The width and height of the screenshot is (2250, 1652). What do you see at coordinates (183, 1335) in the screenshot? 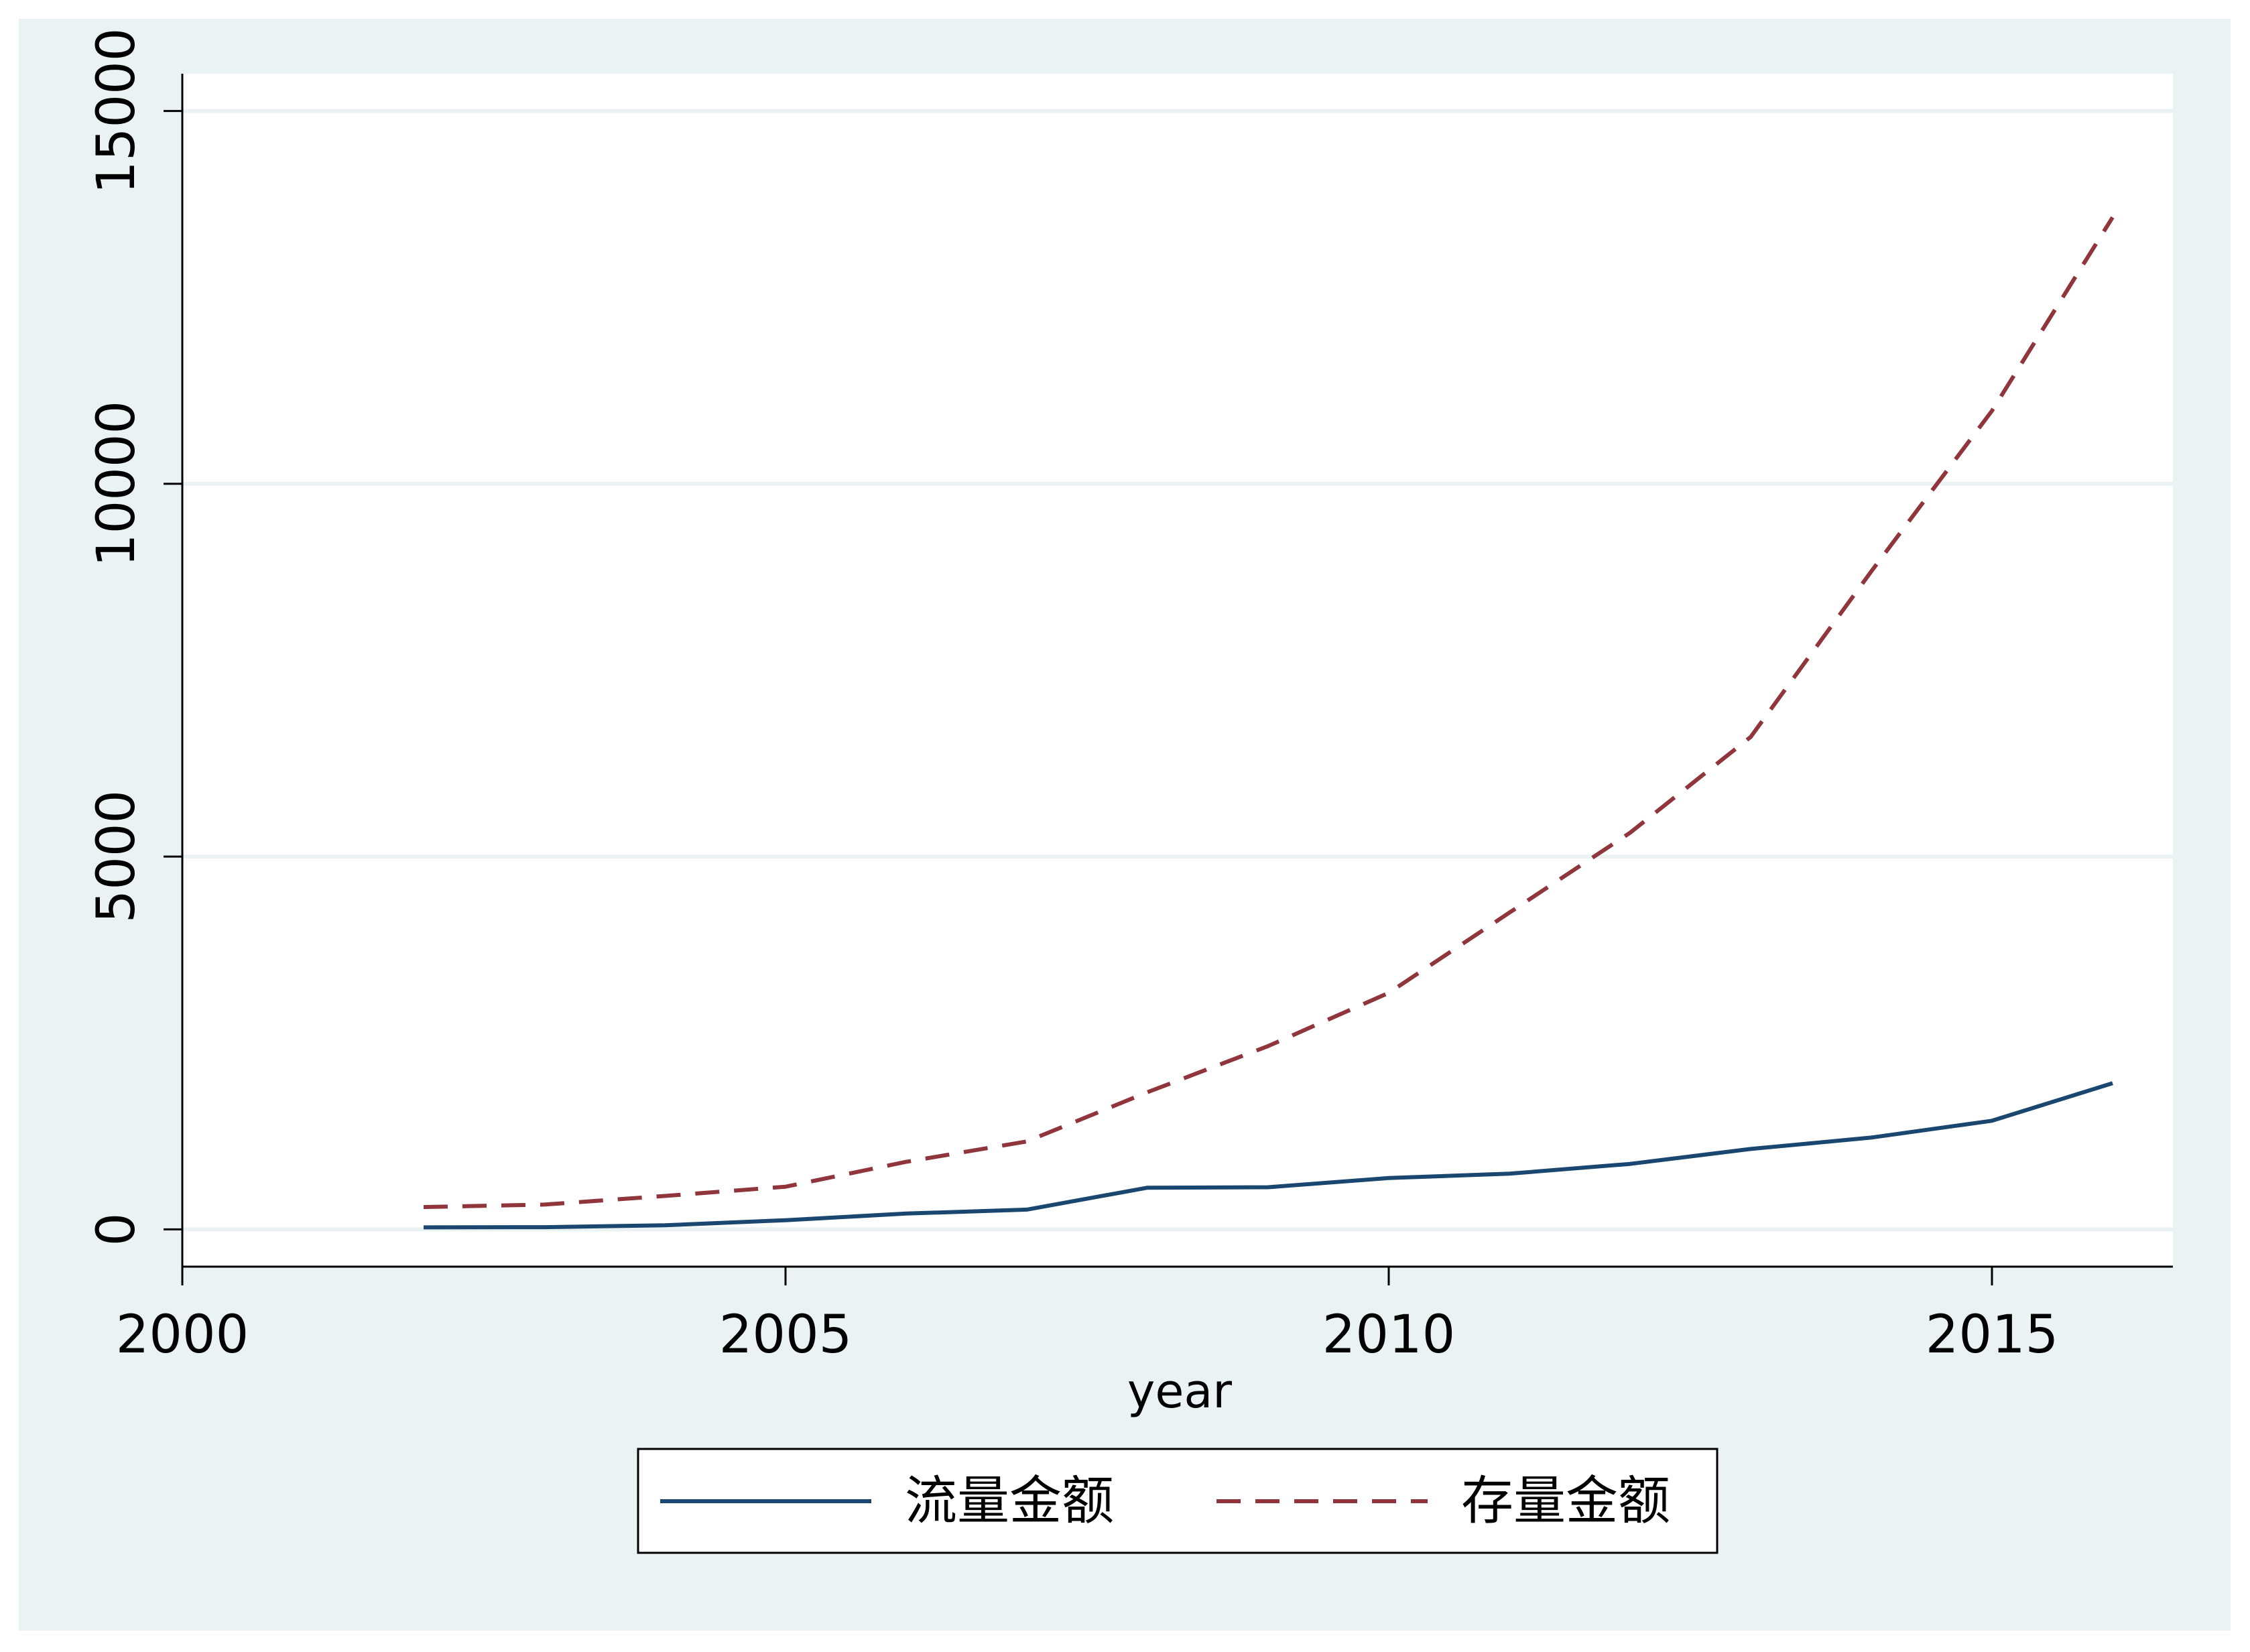
I see `x-tick-label-2000: 2000` at bounding box center [183, 1335].